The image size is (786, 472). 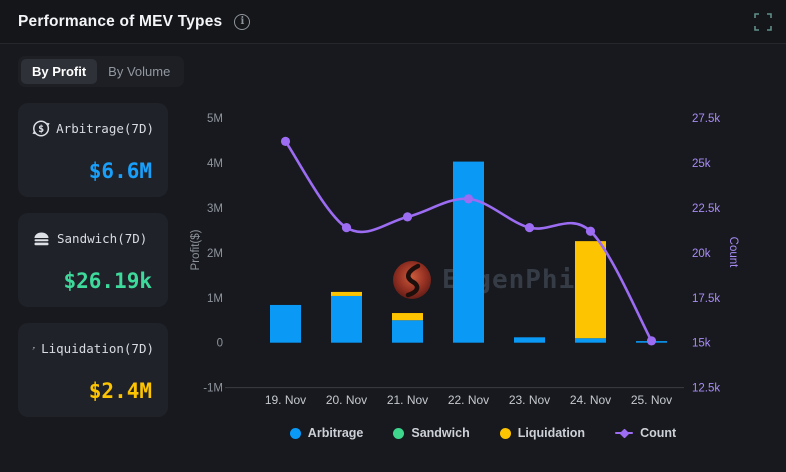 I want to click on liquidation-card-label: Liquidation(7D), so click(x=97, y=348).